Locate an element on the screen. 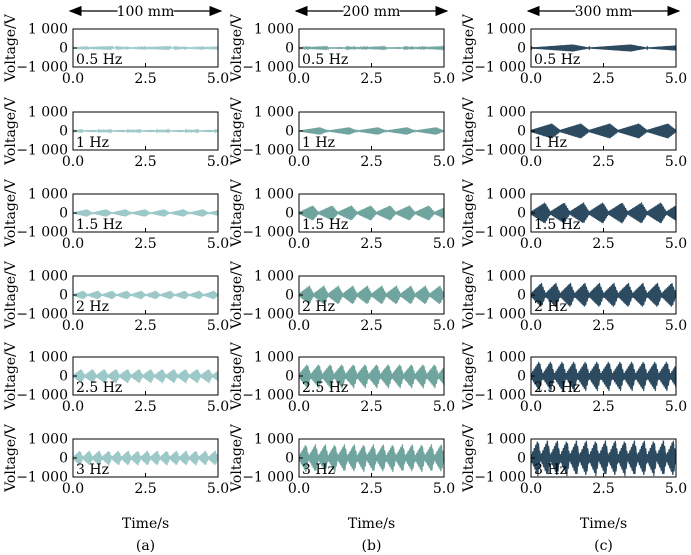 This screenshot has height=555, width=691. frequency-label: 0.5 Hz is located at coordinates (99, 60).